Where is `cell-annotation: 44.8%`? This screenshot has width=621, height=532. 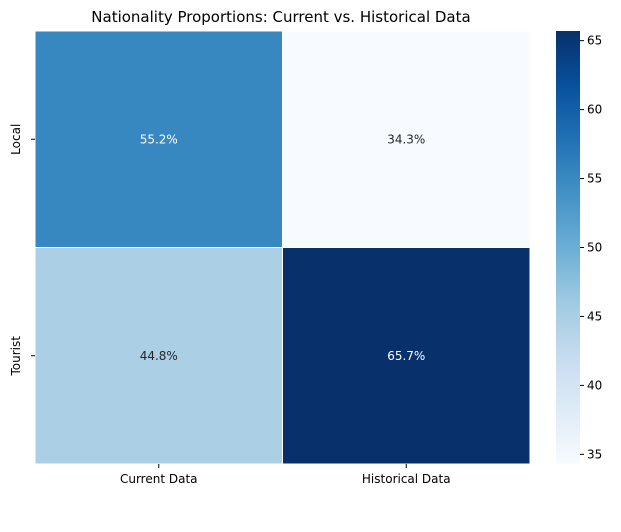
cell-annotation: 44.8% is located at coordinates (159, 356).